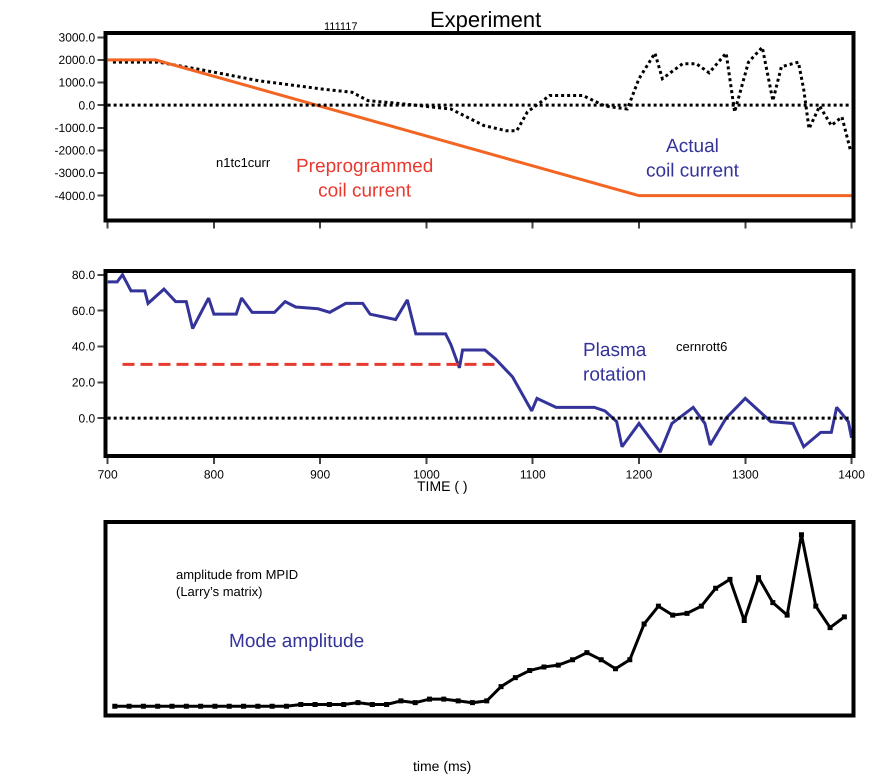  What do you see at coordinates (533, 474) in the screenshot?
I see `x-tick-label: 1100` at bounding box center [533, 474].